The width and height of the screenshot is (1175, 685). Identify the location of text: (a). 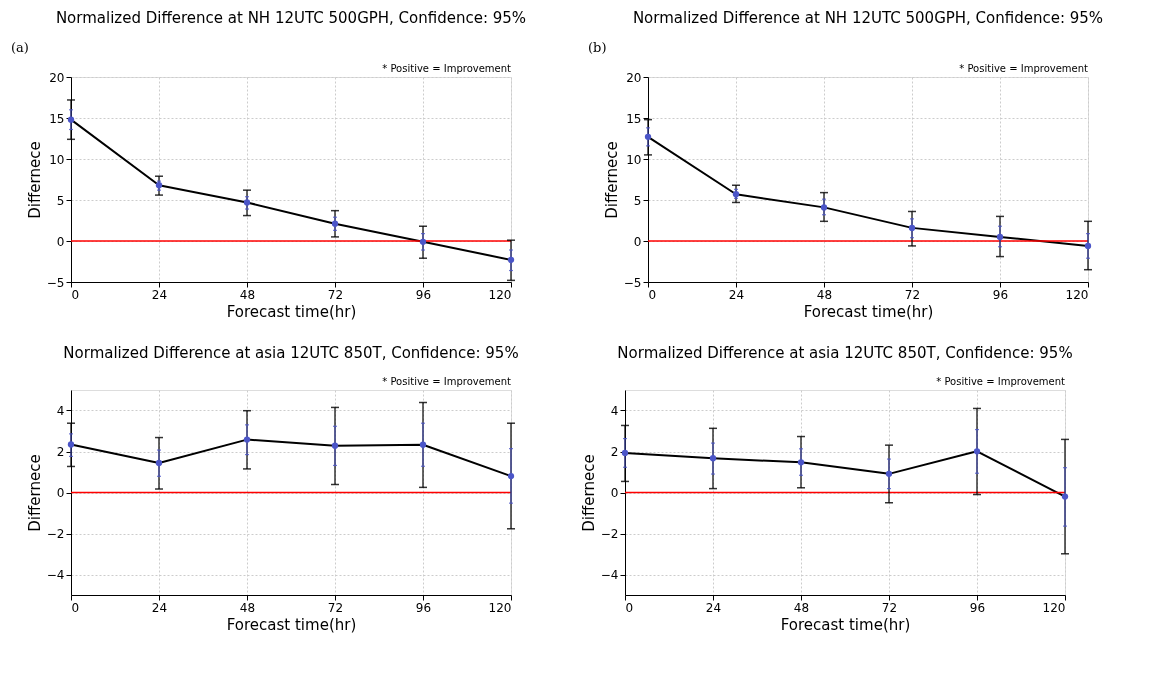
(20, 47).